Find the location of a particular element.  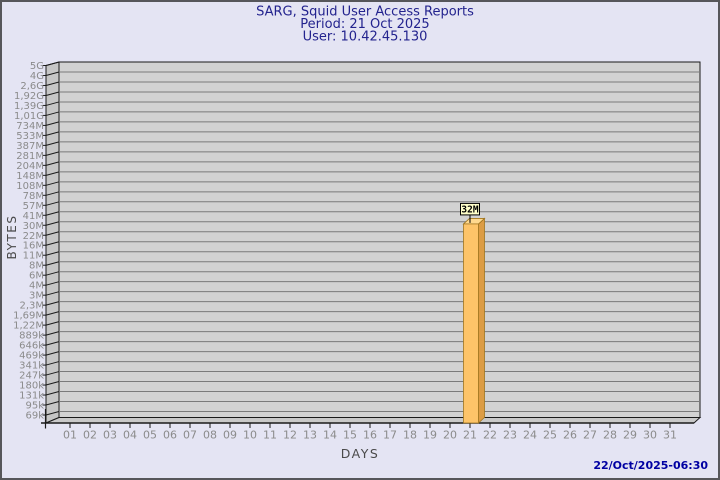

y-tick-label: 204M is located at coordinates (30, 166).